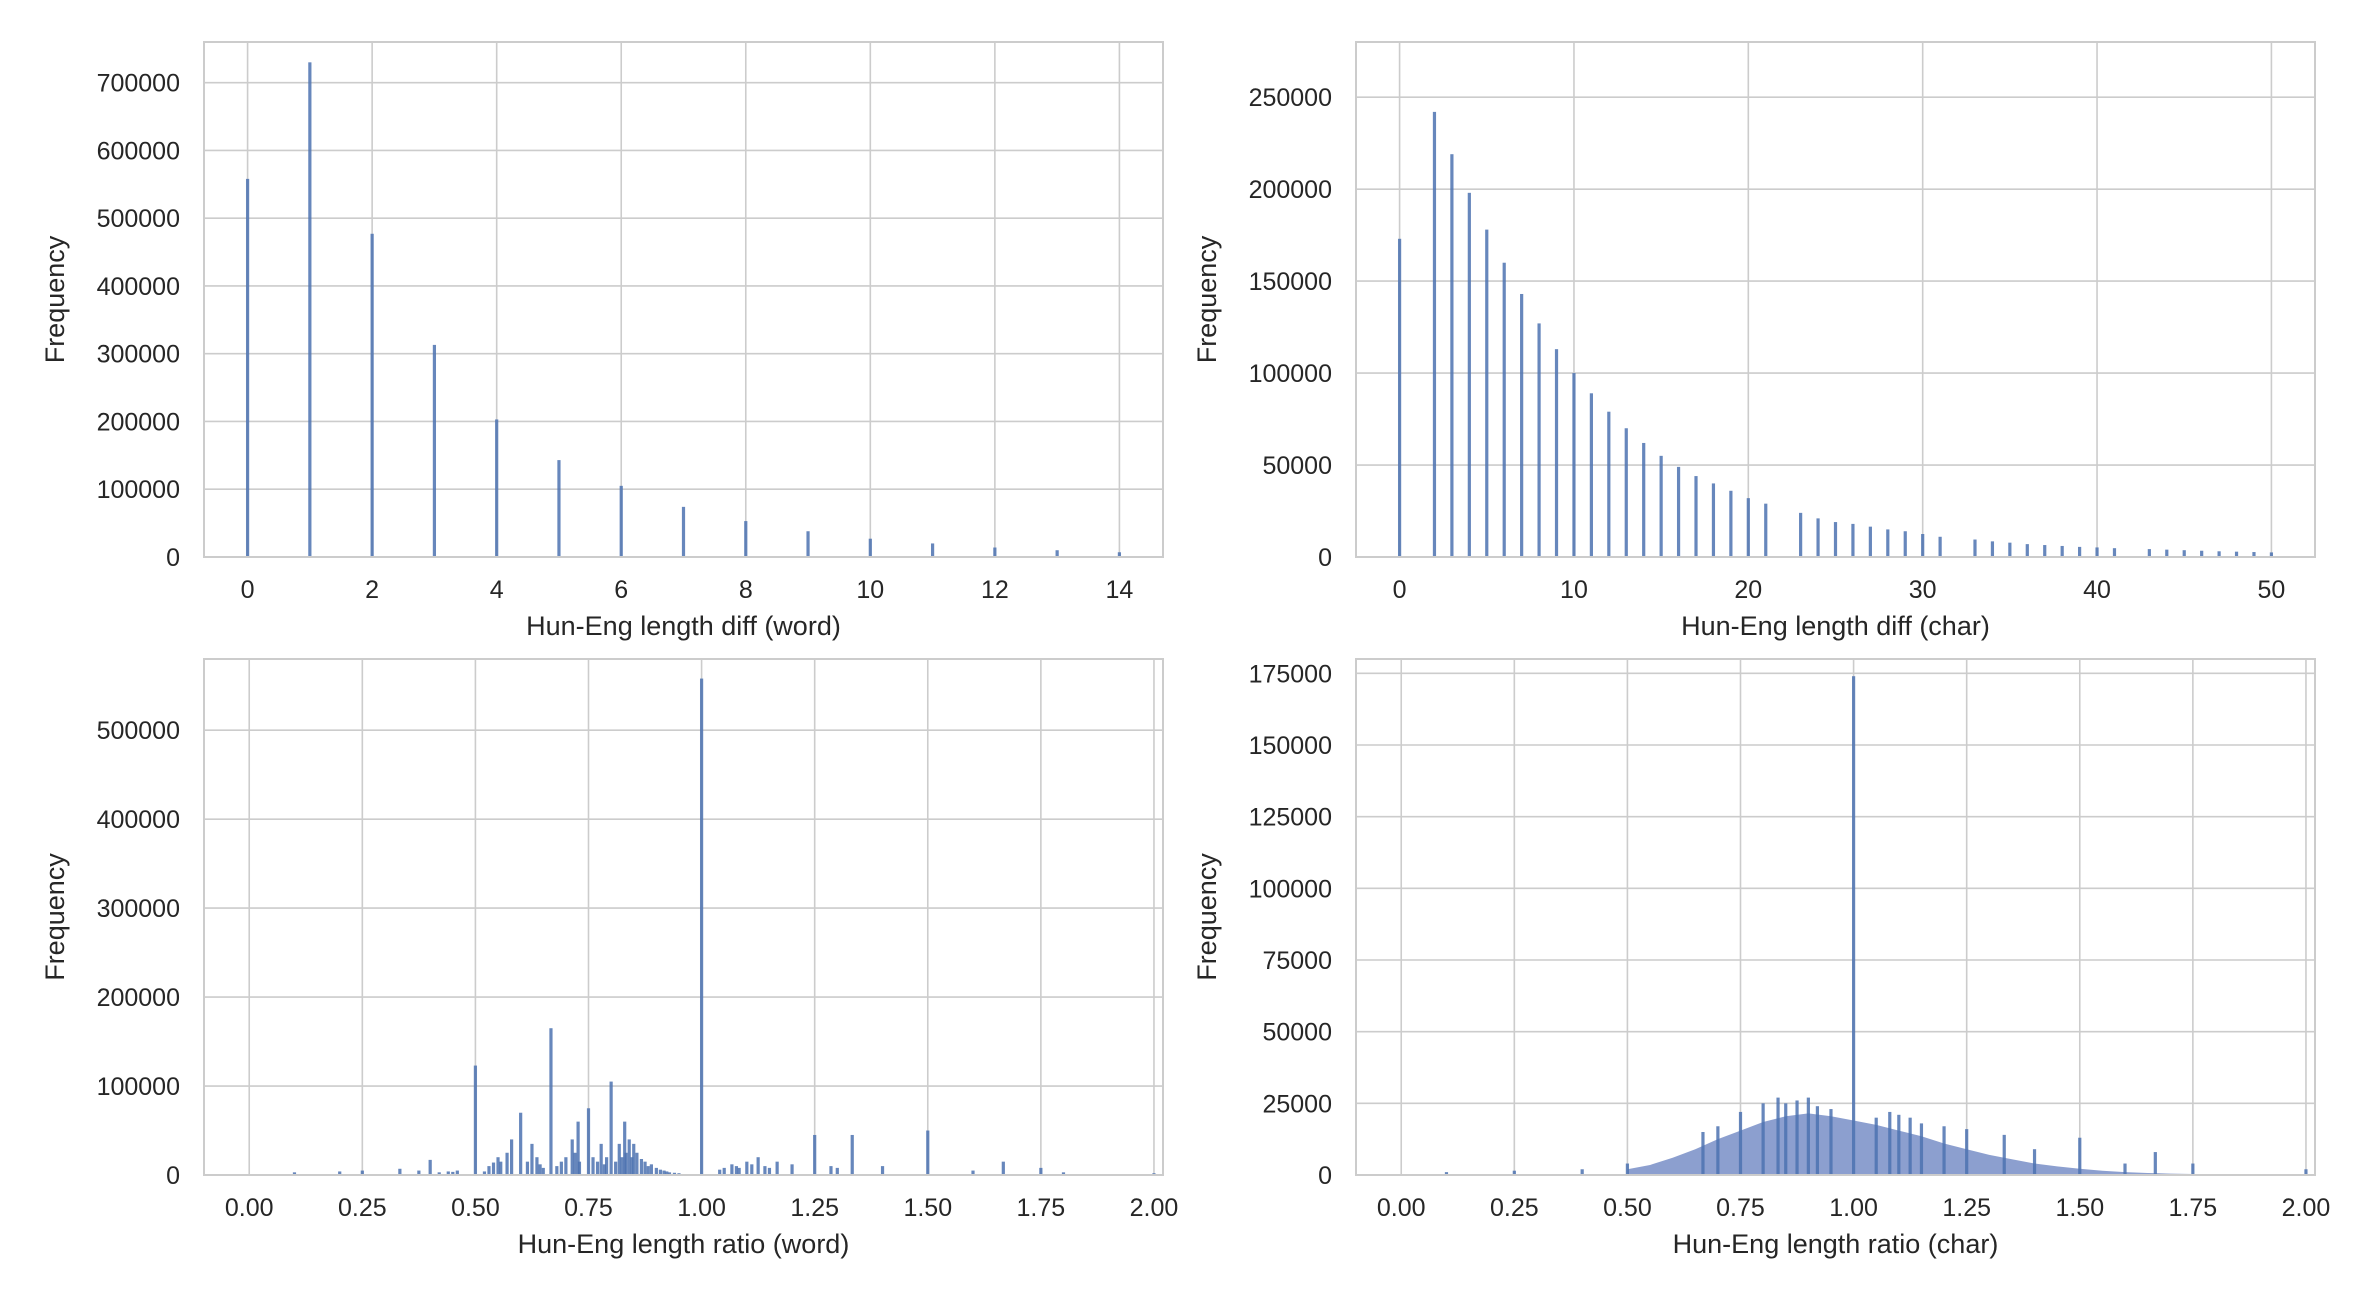 Image resolution: width=2362 pixels, height=1304 pixels. Describe the element at coordinates (621, 590) in the screenshot. I see `x-tick-label: 6` at that location.